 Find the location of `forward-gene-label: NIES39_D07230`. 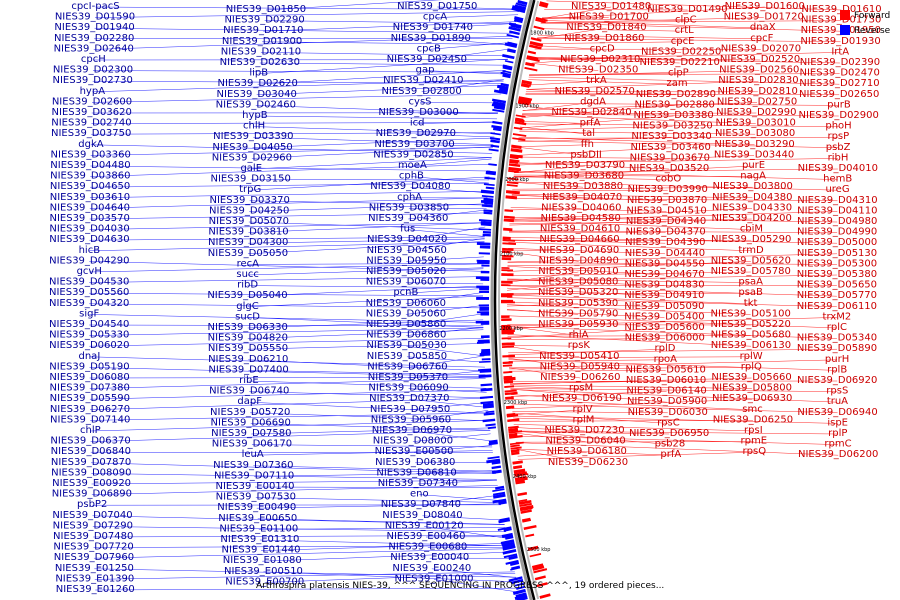

forward-gene-label: NIES39_D07230 is located at coordinates (584, 430).